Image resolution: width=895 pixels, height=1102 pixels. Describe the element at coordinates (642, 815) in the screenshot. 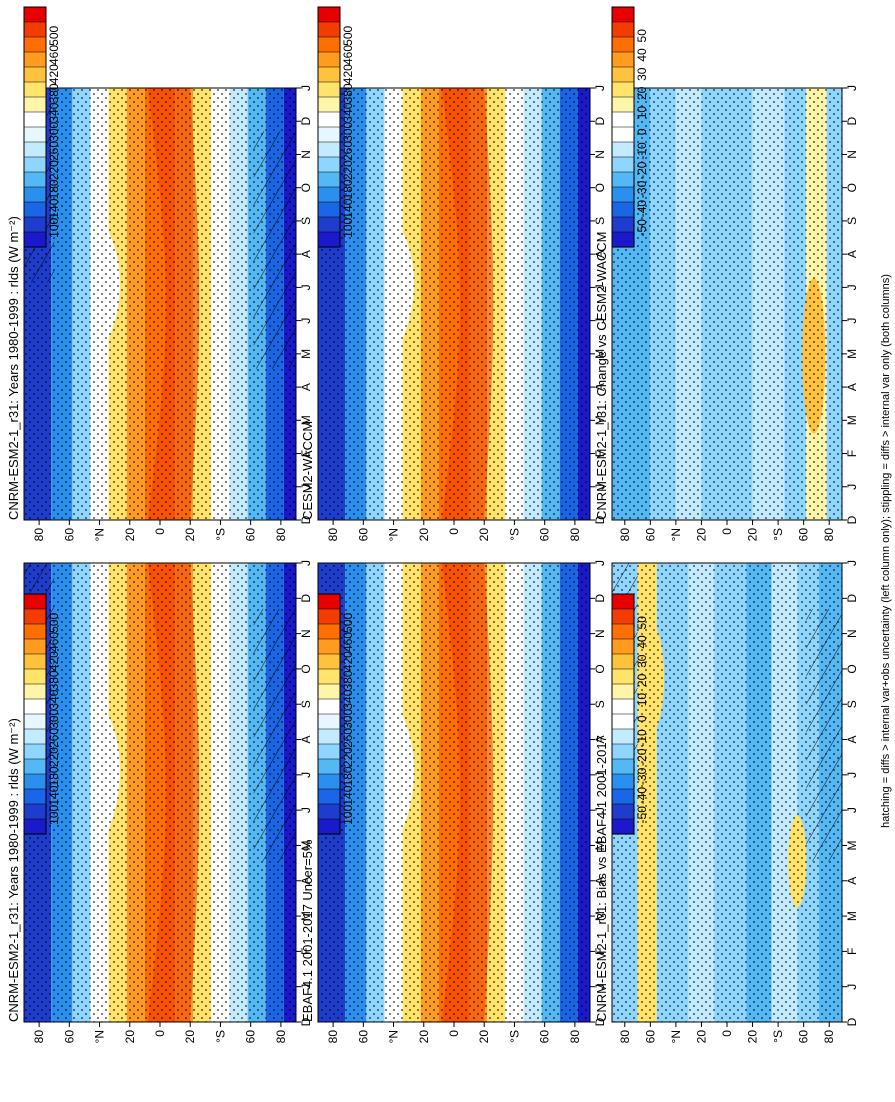

I see `p6-colorbar-tick: -50` at that location.